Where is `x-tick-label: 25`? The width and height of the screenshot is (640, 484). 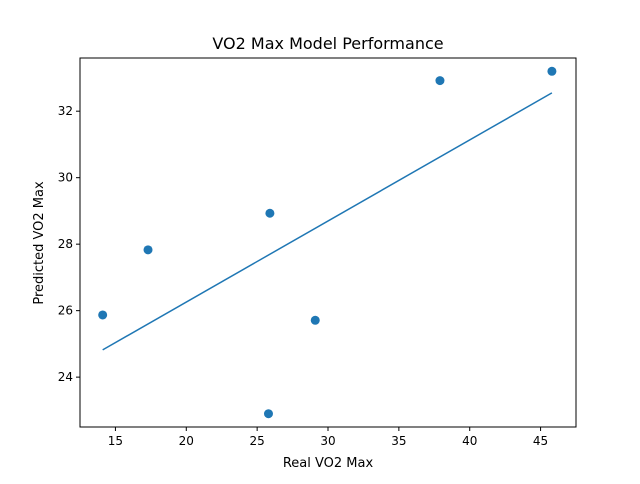 x-tick-label: 25 is located at coordinates (257, 441).